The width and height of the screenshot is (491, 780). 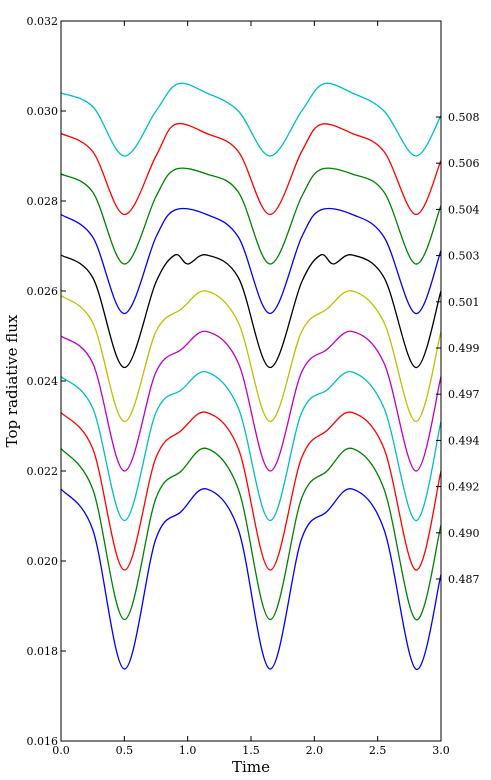 What do you see at coordinates (464, 440) in the screenshot?
I see `right-tick-label: 0.494` at bounding box center [464, 440].